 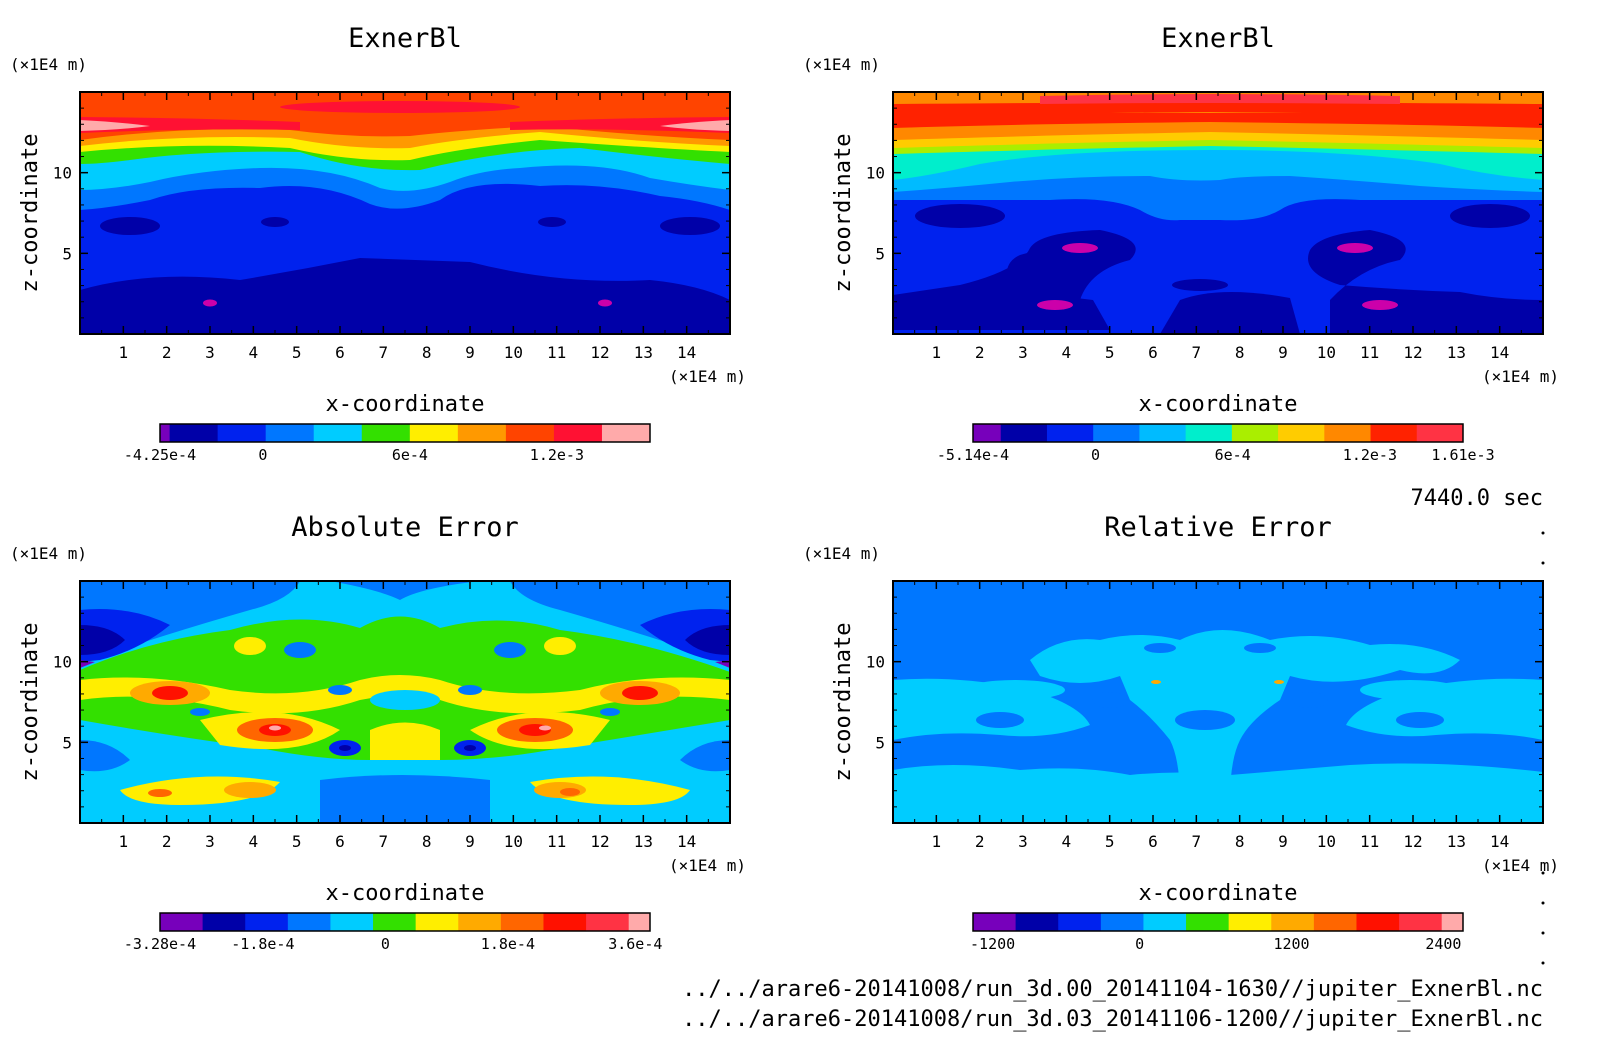 What do you see at coordinates (508, 944) in the screenshot?
I see `colorbar-label: 1.8e-4` at bounding box center [508, 944].